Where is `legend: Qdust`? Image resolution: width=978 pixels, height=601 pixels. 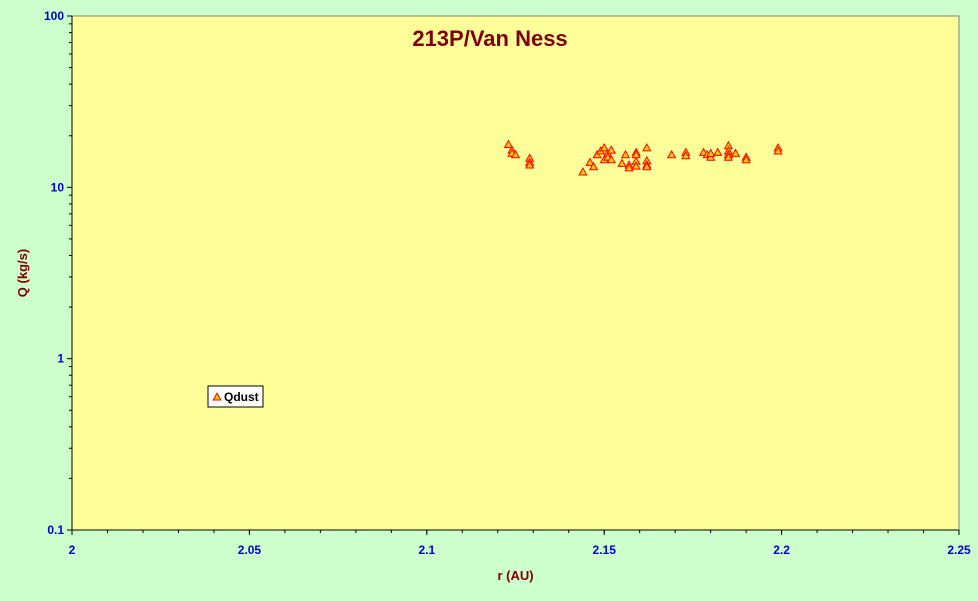 legend: Qdust is located at coordinates (235, 396).